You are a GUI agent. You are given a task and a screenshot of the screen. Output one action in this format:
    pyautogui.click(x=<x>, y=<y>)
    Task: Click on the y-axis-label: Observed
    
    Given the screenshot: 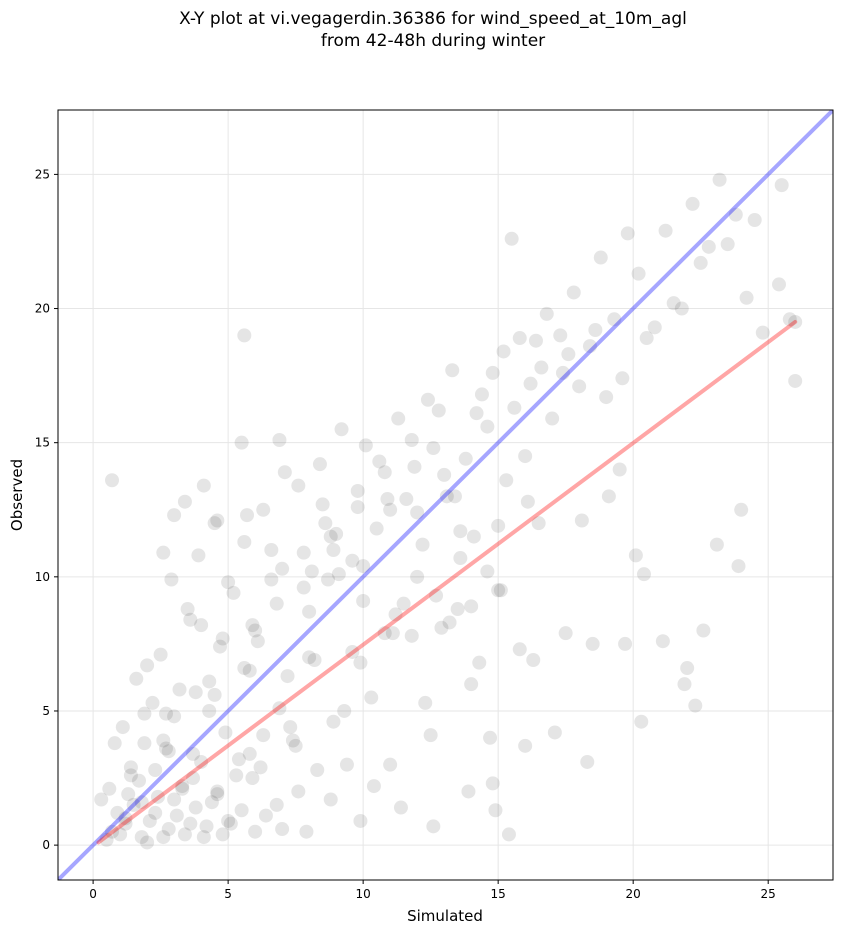 What is the action you would take?
    pyautogui.click(x=17, y=495)
    